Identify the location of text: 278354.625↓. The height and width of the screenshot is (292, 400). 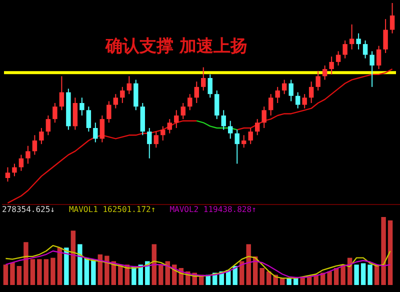
(28, 209).